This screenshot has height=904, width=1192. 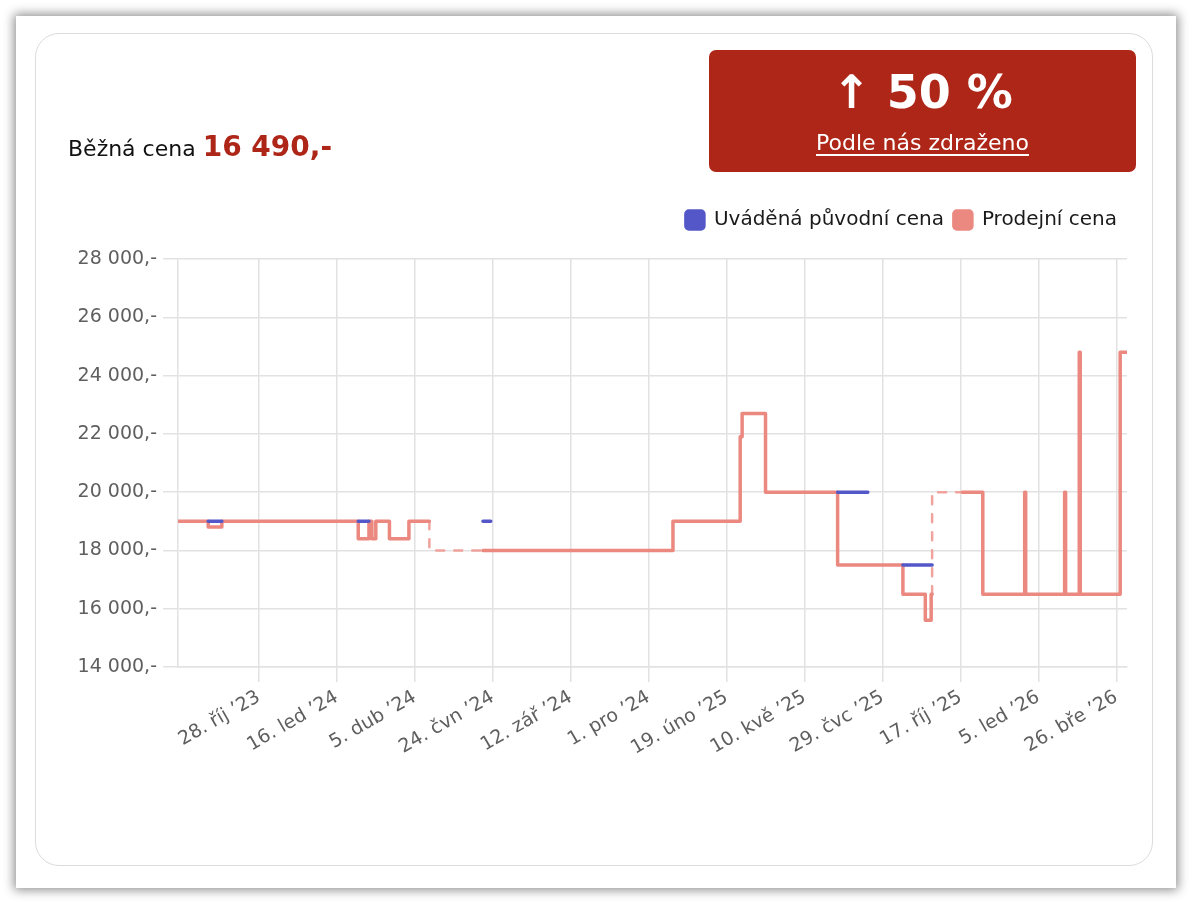 I want to click on y-tick-label: 16 000,-, so click(x=117, y=606).